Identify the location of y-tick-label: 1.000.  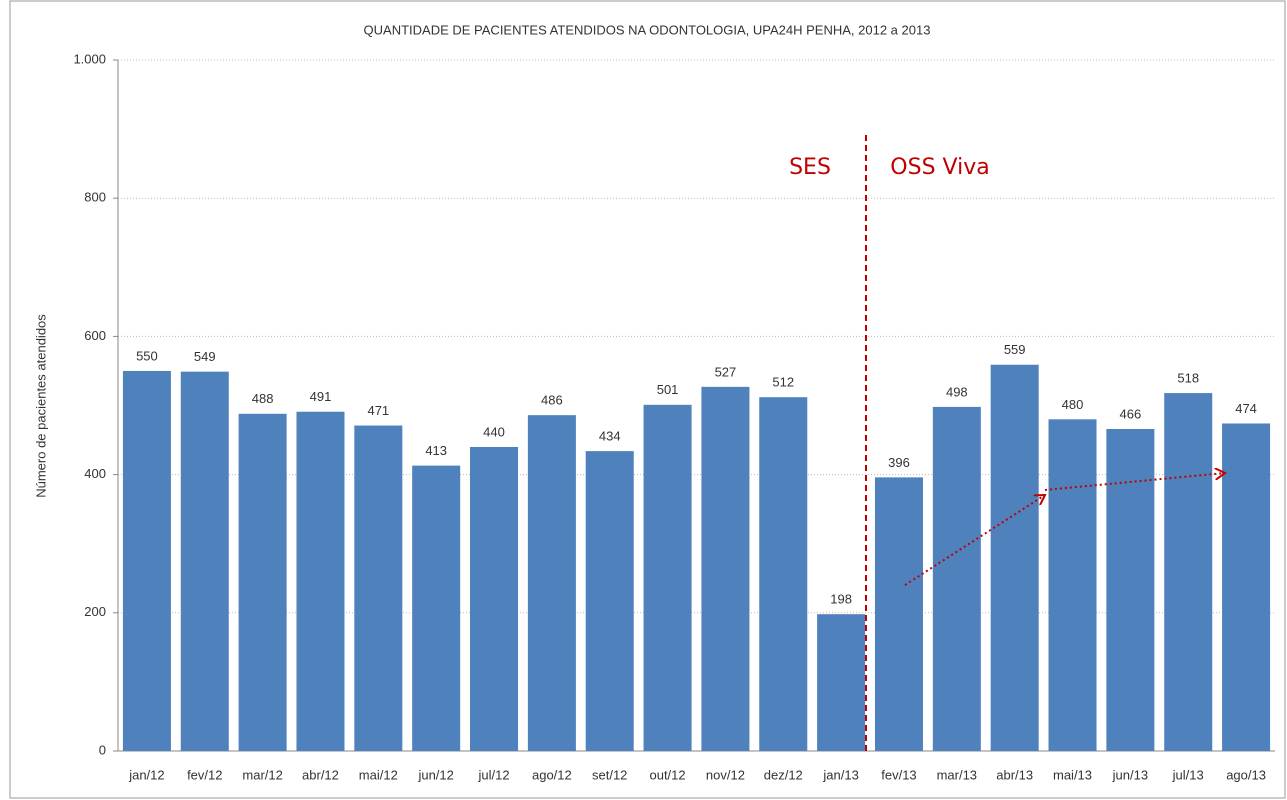
(89, 58).